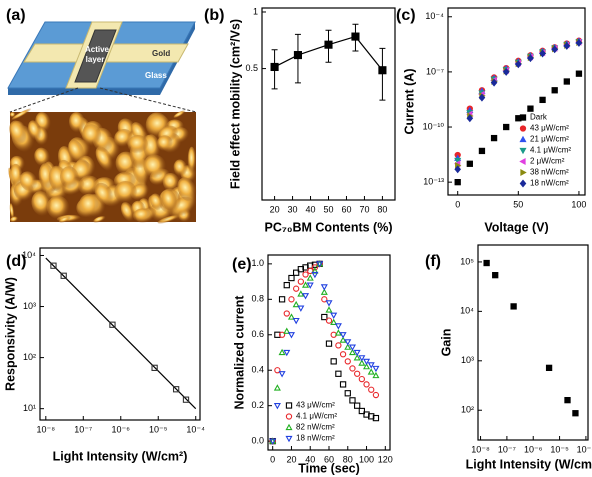 The image size is (592, 477). Describe the element at coordinates (434, 16) in the screenshot. I see `y-tick-label: 10⁻⁴` at that location.